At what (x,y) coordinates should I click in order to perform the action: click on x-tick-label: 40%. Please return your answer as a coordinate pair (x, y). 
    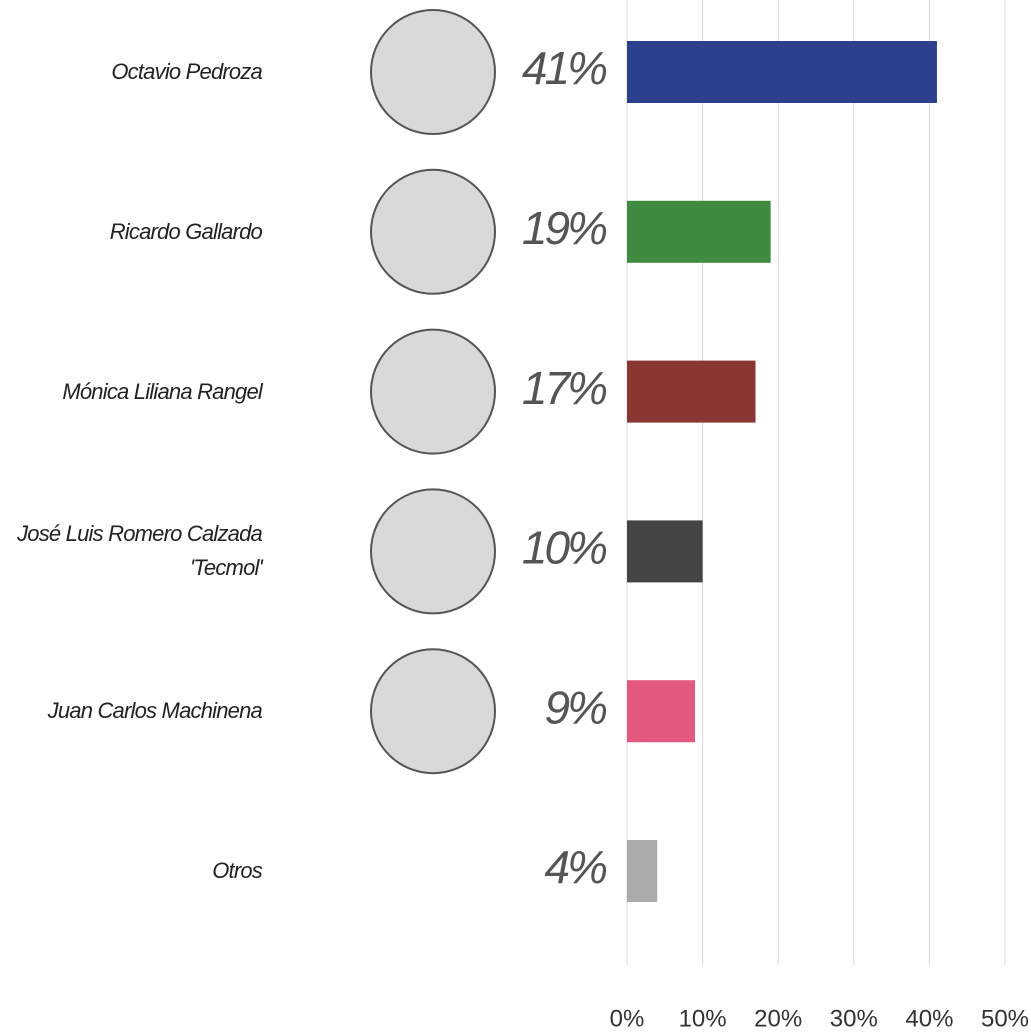
    Looking at the image, I should click on (929, 1018).